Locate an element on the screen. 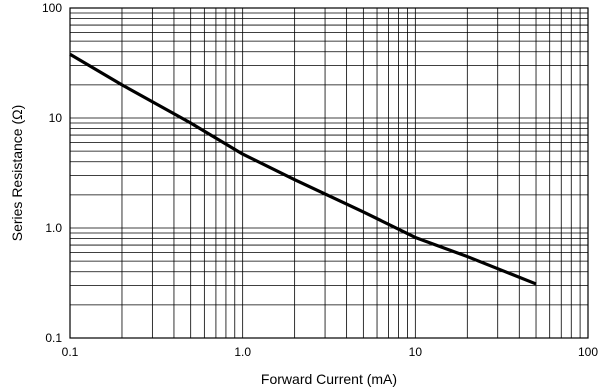 The height and width of the screenshot is (392, 608). x-axis-title: Forward Current (mA) is located at coordinates (329, 379).